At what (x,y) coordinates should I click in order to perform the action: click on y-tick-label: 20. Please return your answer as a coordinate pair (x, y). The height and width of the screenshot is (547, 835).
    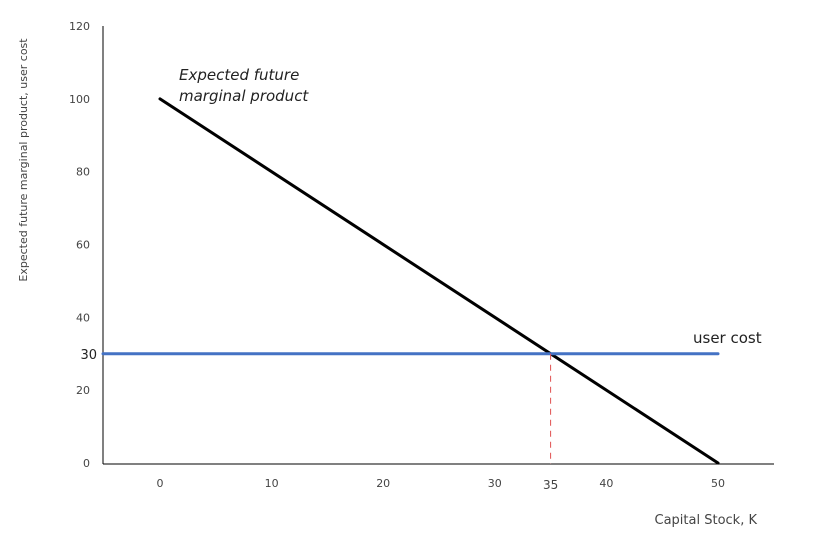
    Looking at the image, I should click on (83, 390).